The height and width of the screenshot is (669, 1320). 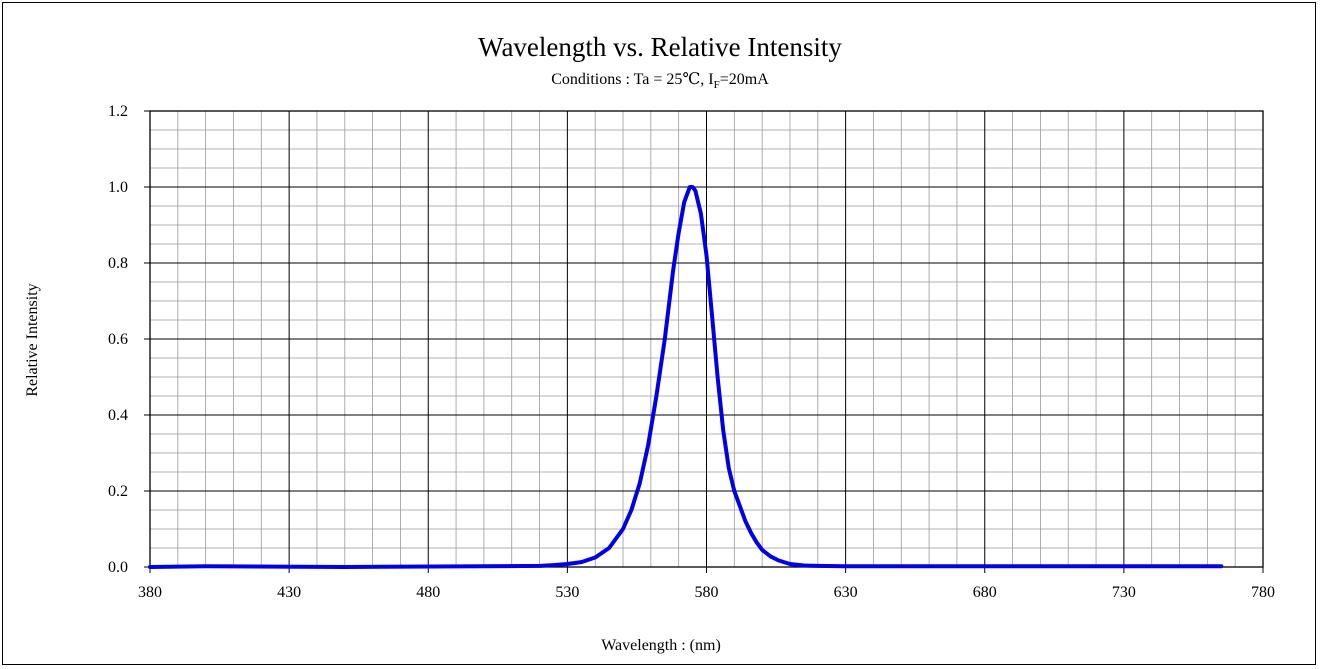 I want to click on y-tick-label: 0.4, so click(x=118, y=415).